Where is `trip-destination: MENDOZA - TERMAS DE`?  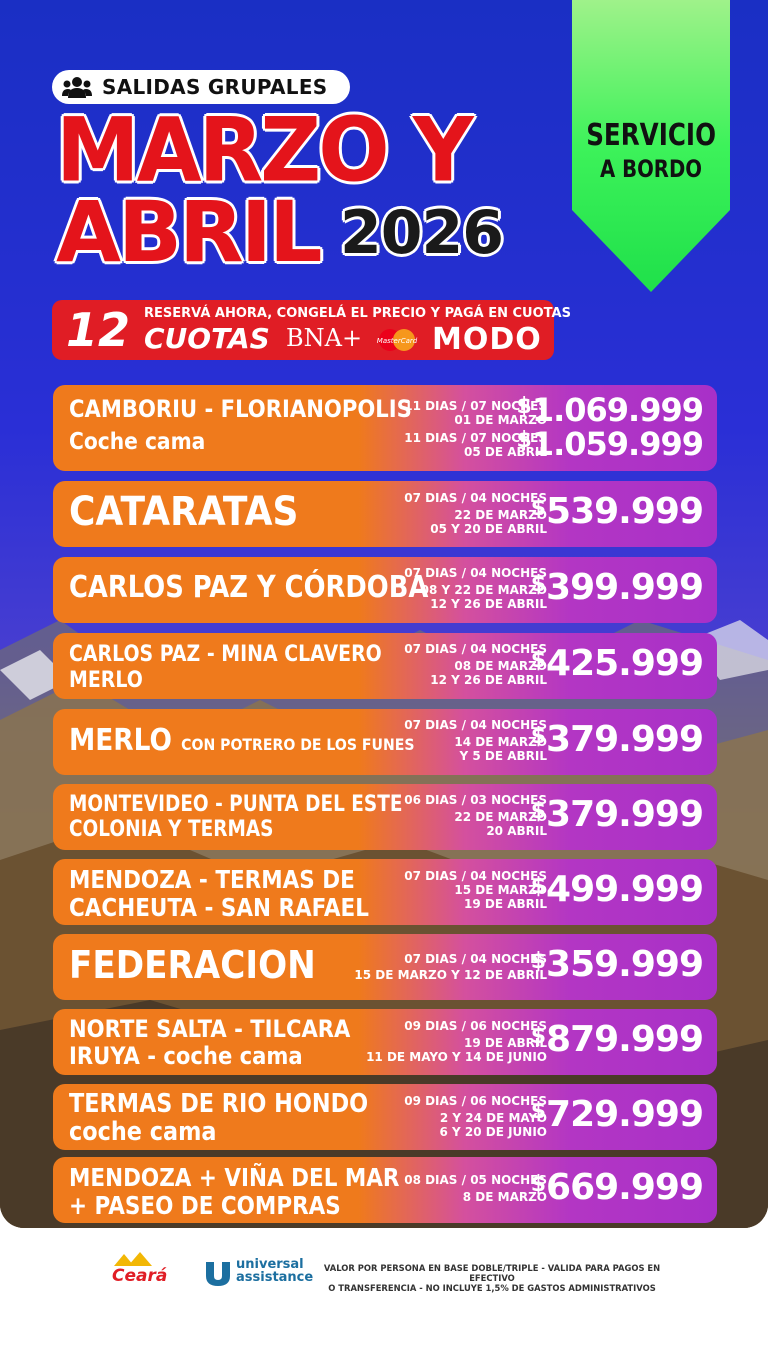
trip-destination: MENDOZA - TERMAS DE is located at coordinates (212, 879).